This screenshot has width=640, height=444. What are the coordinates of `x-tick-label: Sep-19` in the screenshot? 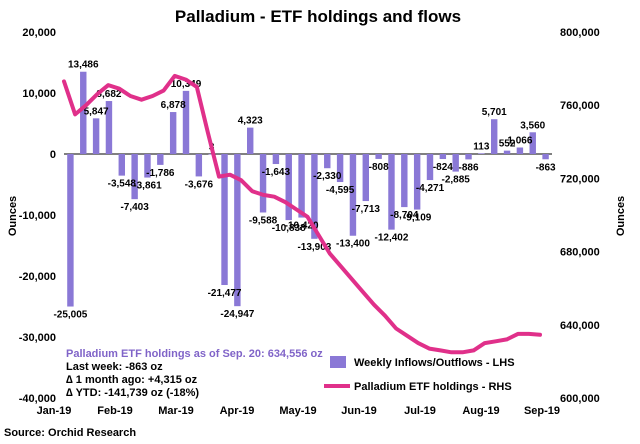 It's located at (542, 411).